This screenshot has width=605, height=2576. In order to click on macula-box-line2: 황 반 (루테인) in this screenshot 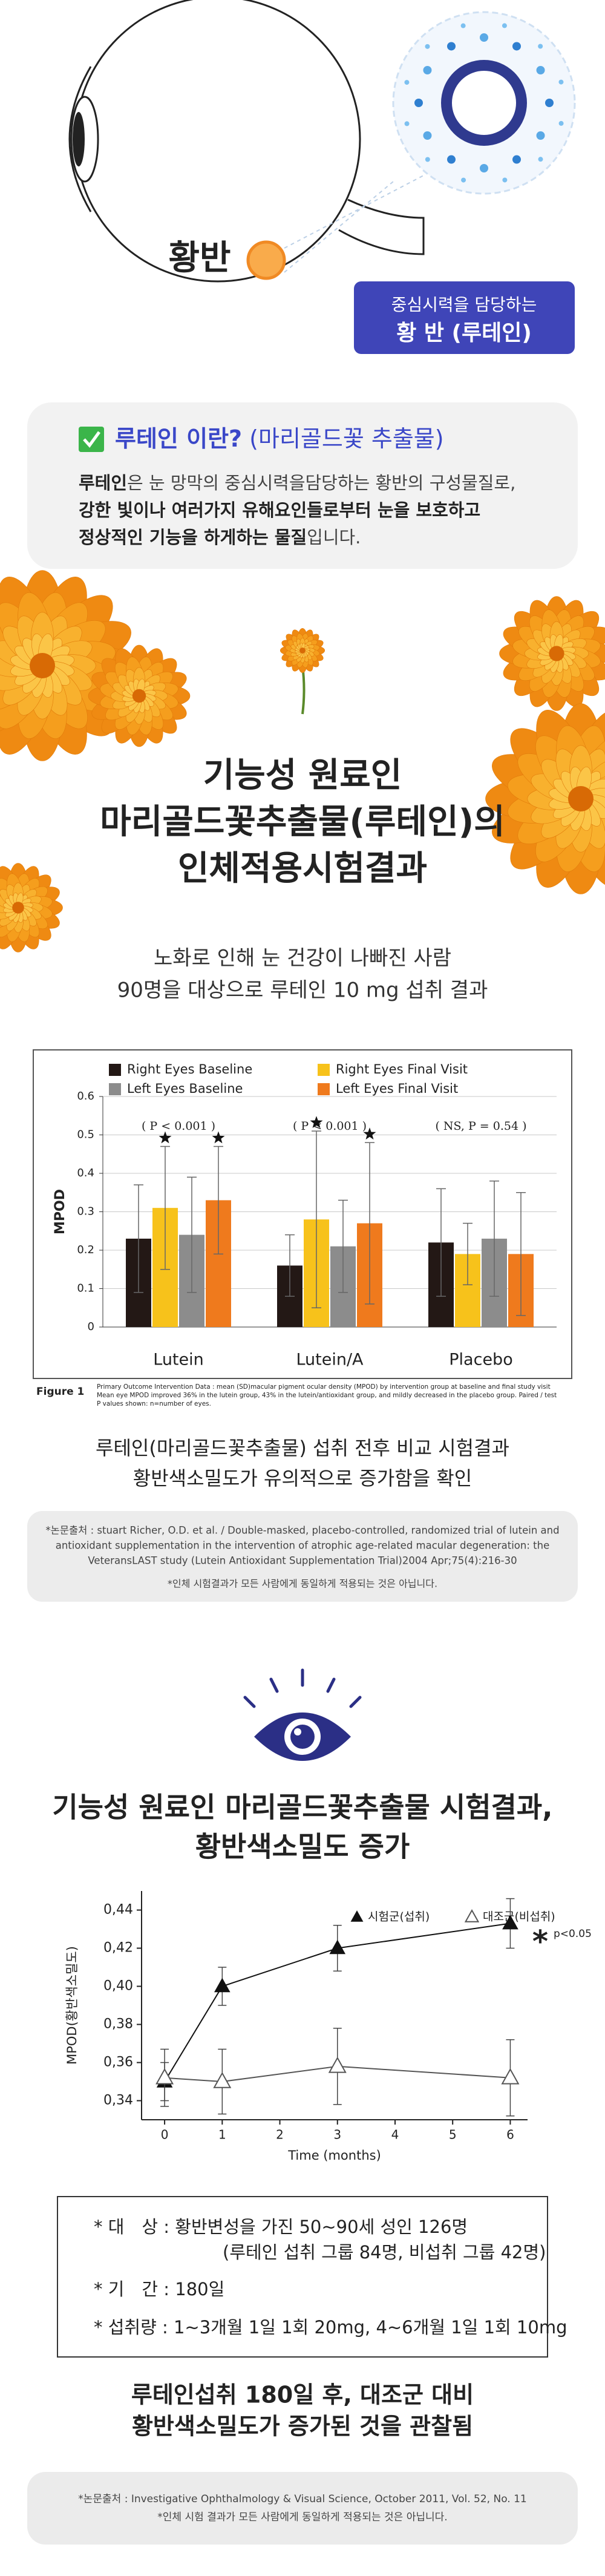, I will do `click(464, 333)`.